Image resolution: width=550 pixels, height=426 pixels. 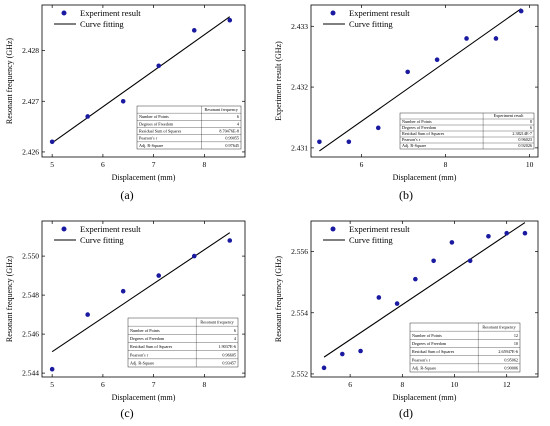 What do you see at coordinates (30, 373) in the screenshot?
I see `y-tick-label: 2.544` at bounding box center [30, 373].